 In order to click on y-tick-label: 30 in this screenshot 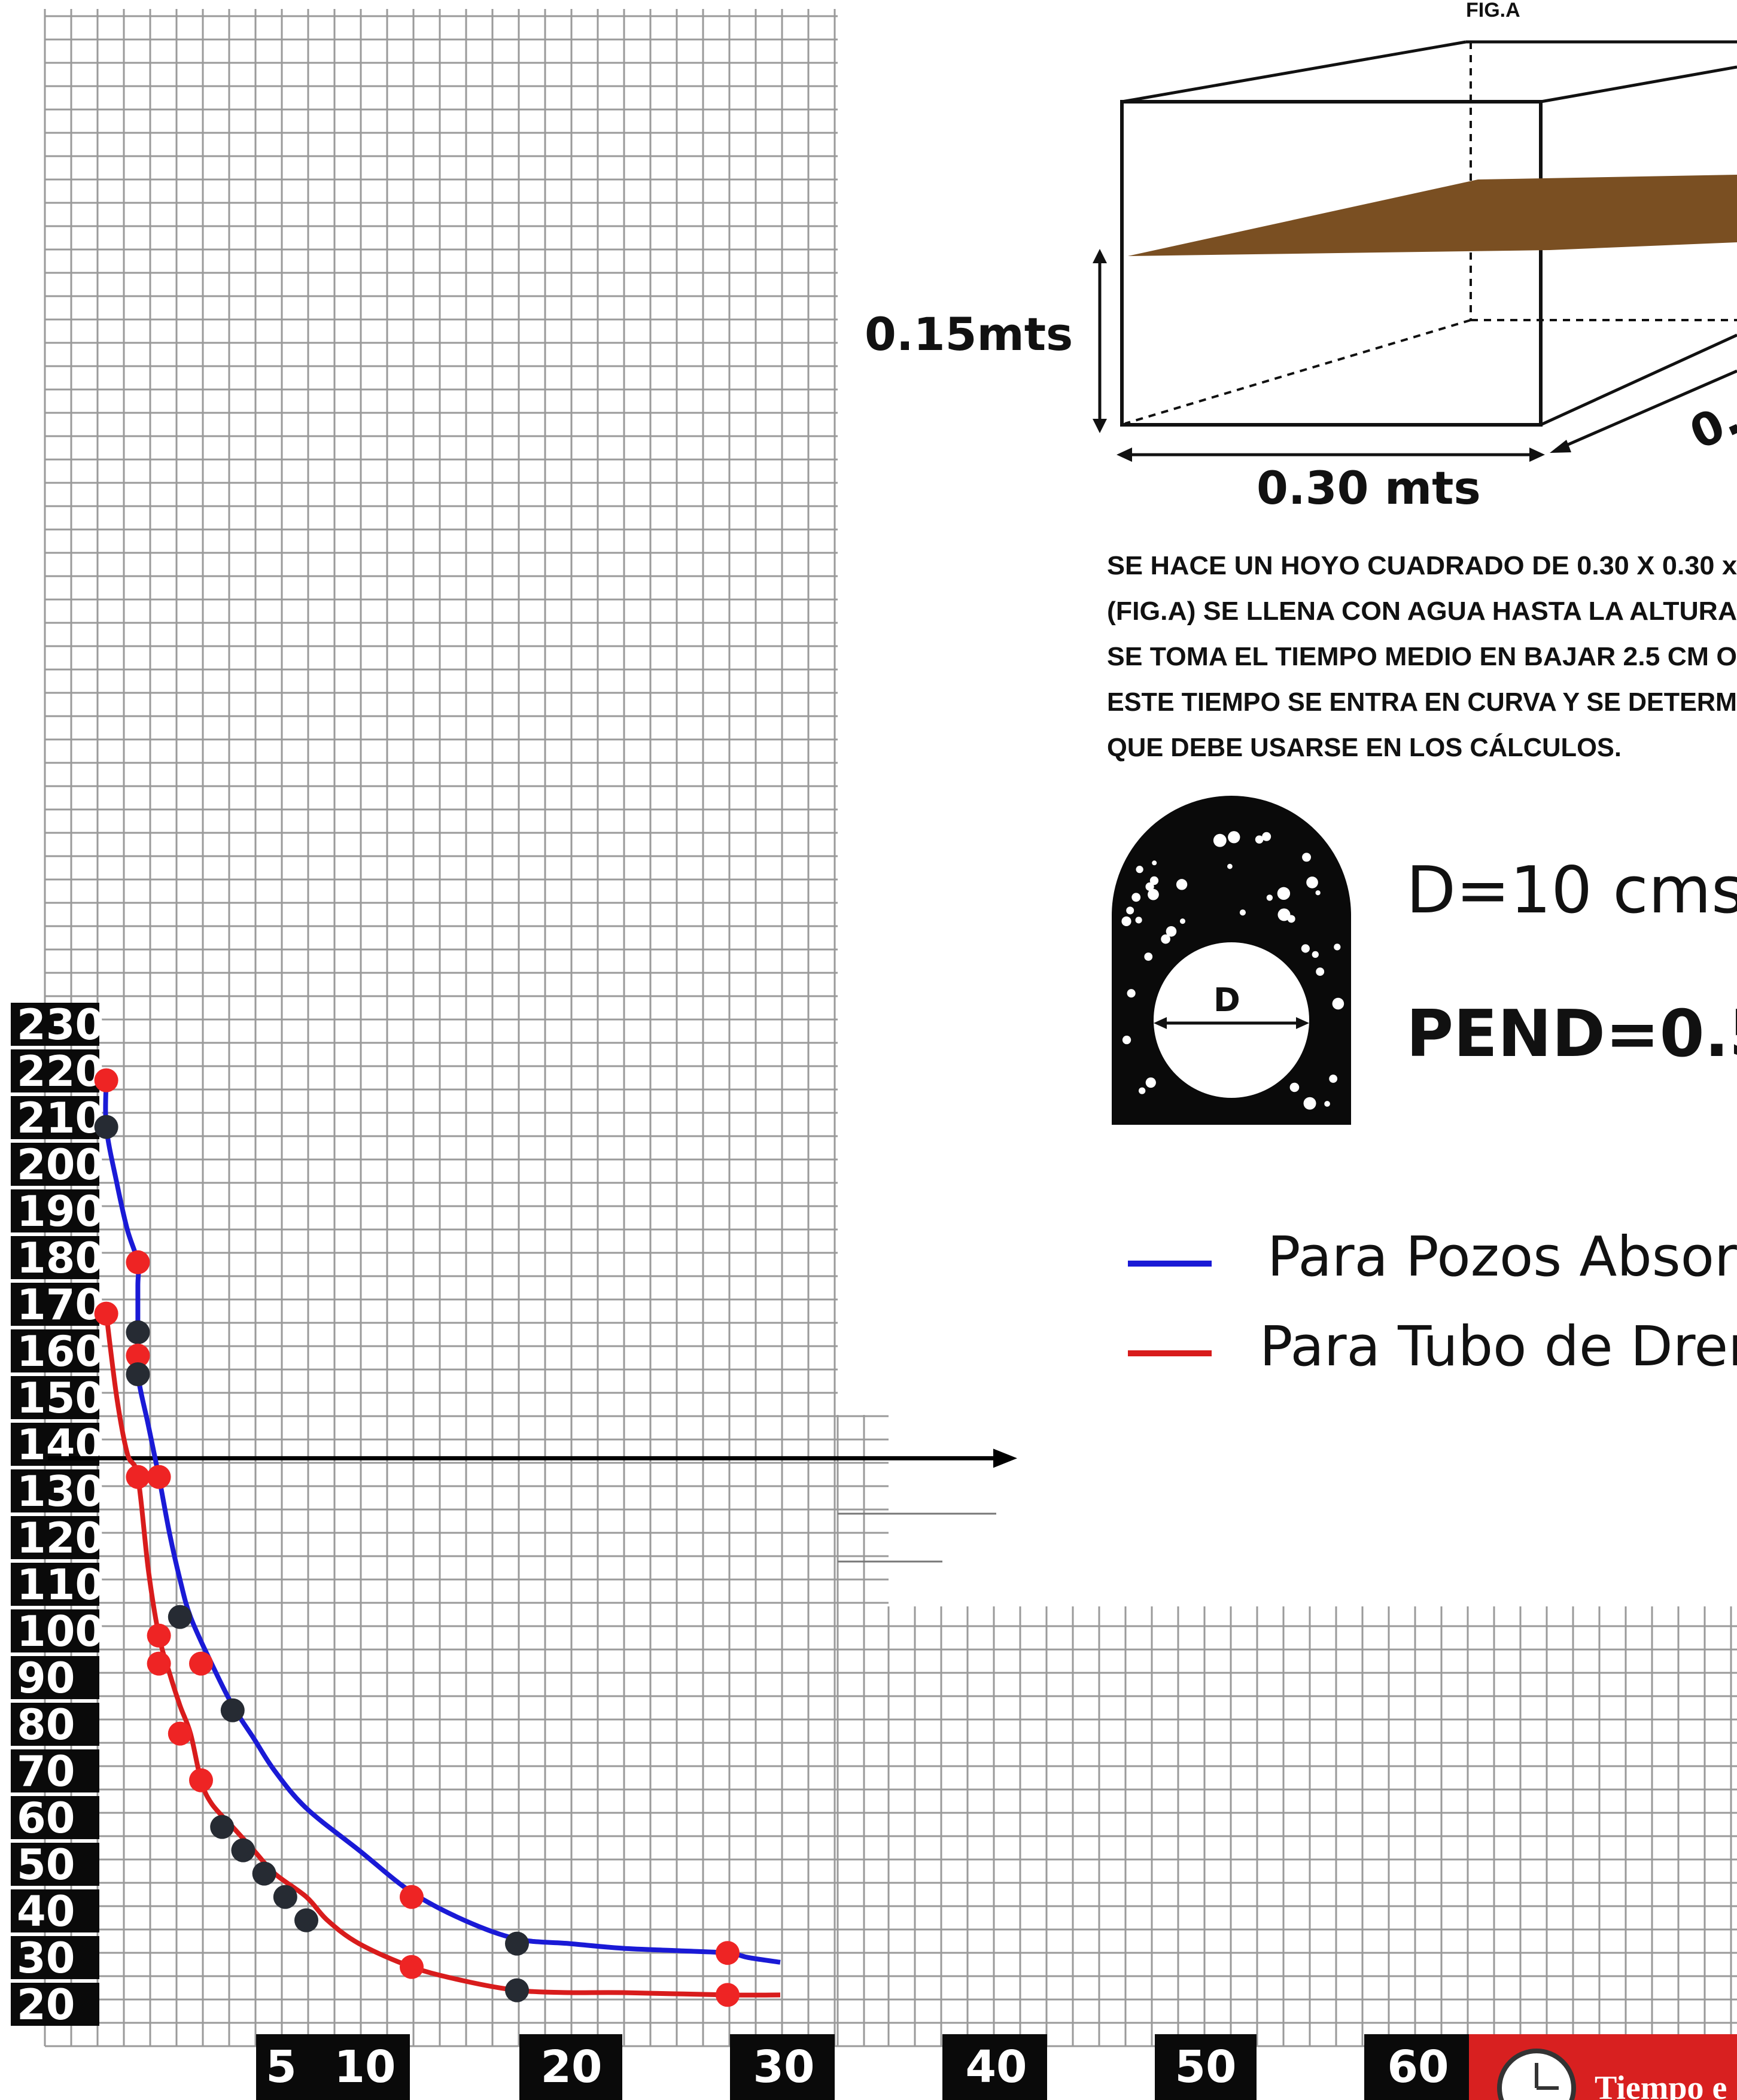, I will do `click(46, 1958)`.